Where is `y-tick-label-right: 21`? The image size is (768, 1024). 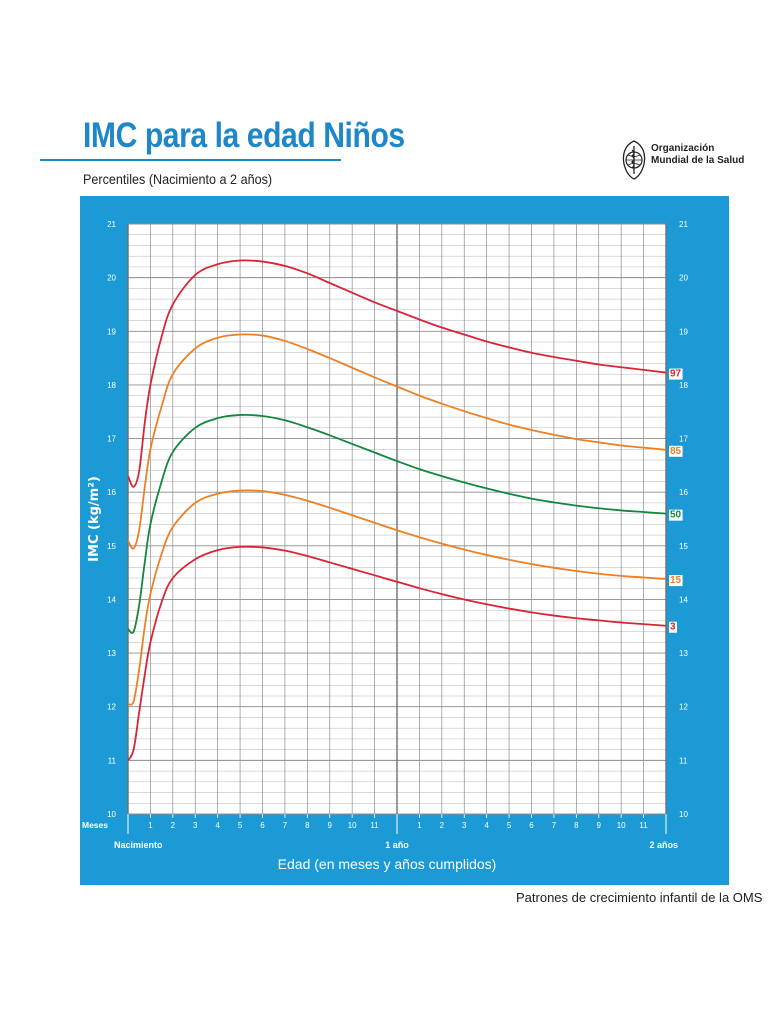 y-tick-label-right: 21 is located at coordinates (683, 224).